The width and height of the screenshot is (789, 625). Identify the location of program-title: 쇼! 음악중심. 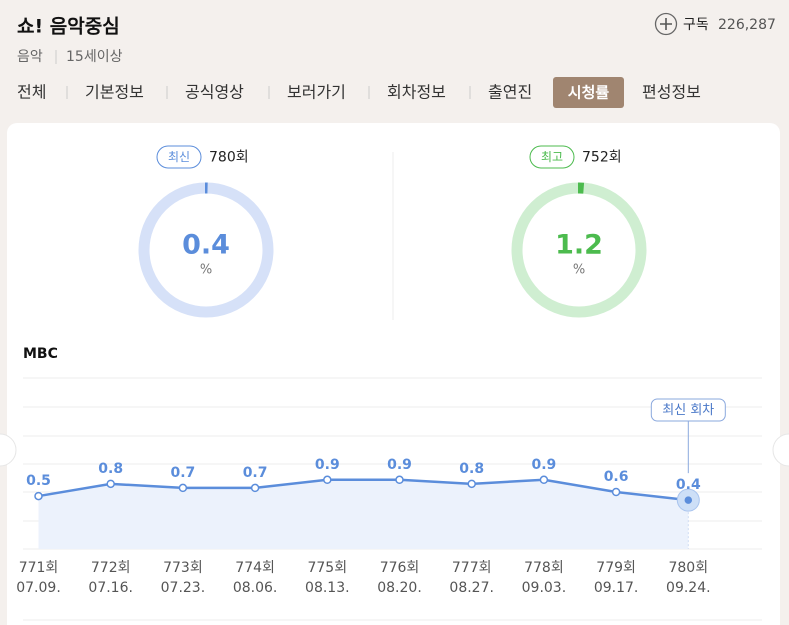
(68, 27).